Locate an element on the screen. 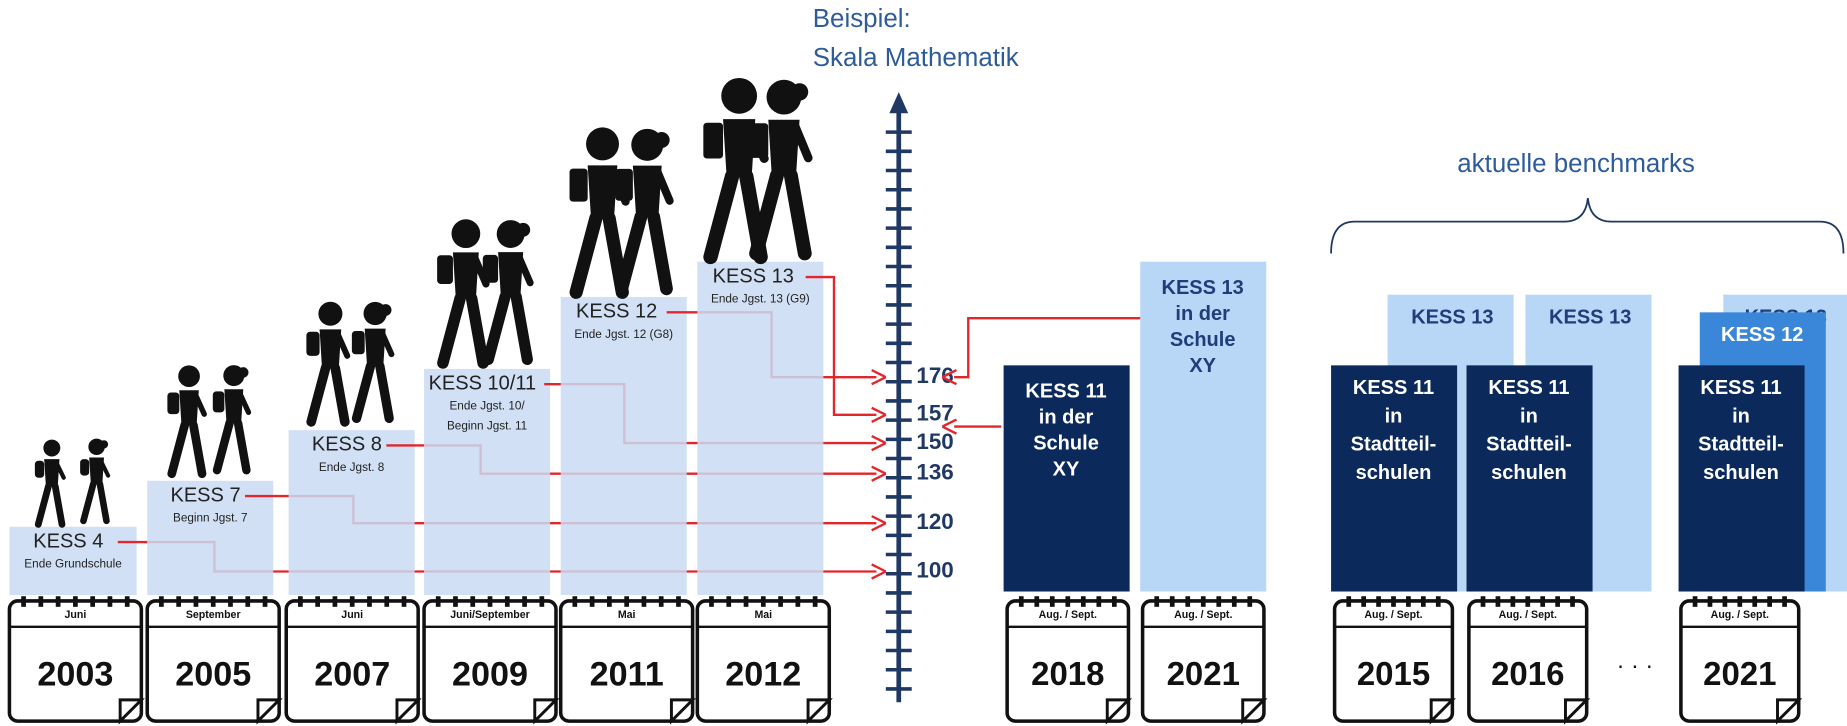  scale-value: 136 is located at coordinates (934, 472).